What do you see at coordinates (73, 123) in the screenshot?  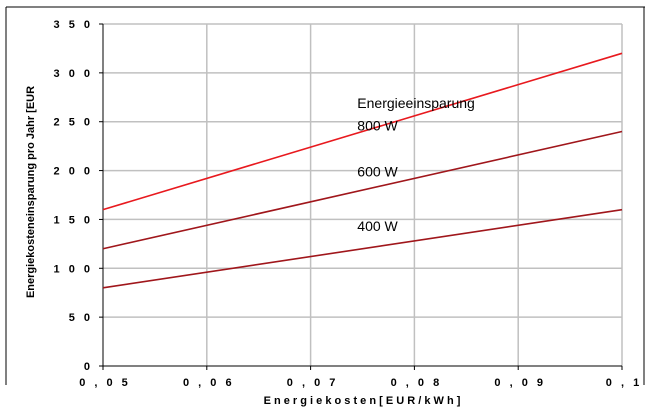 I see `y-tick-label: 2 5 0` at bounding box center [73, 123].